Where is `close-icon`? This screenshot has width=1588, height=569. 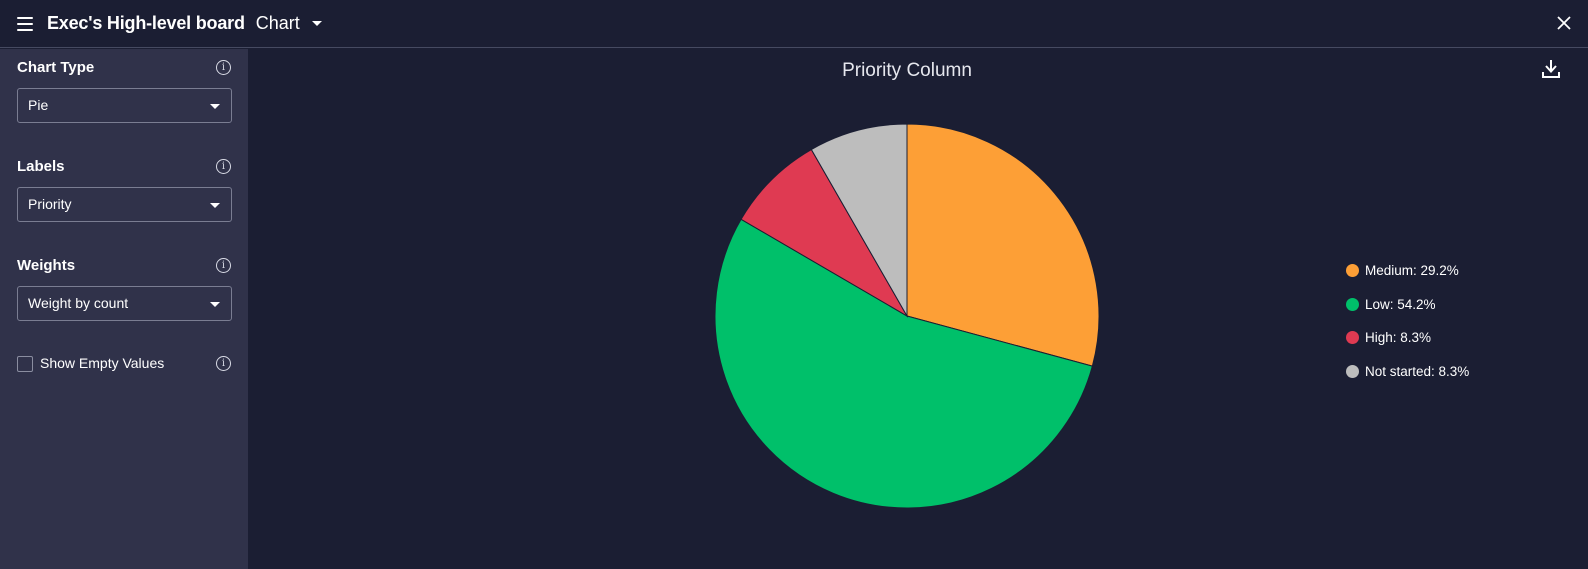 close-icon is located at coordinates (1564, 23).